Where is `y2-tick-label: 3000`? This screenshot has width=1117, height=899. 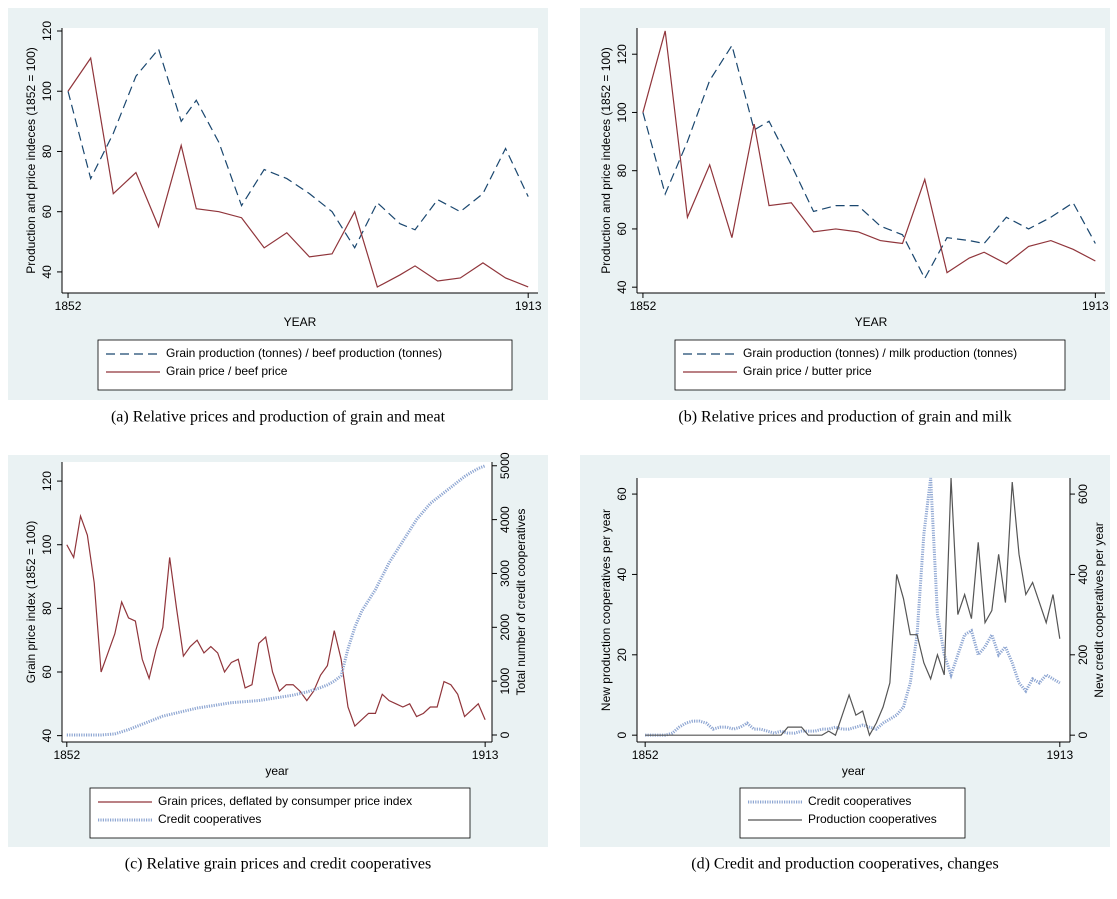
y2-tick-label: 3000 is located at coordinates (505, 573).